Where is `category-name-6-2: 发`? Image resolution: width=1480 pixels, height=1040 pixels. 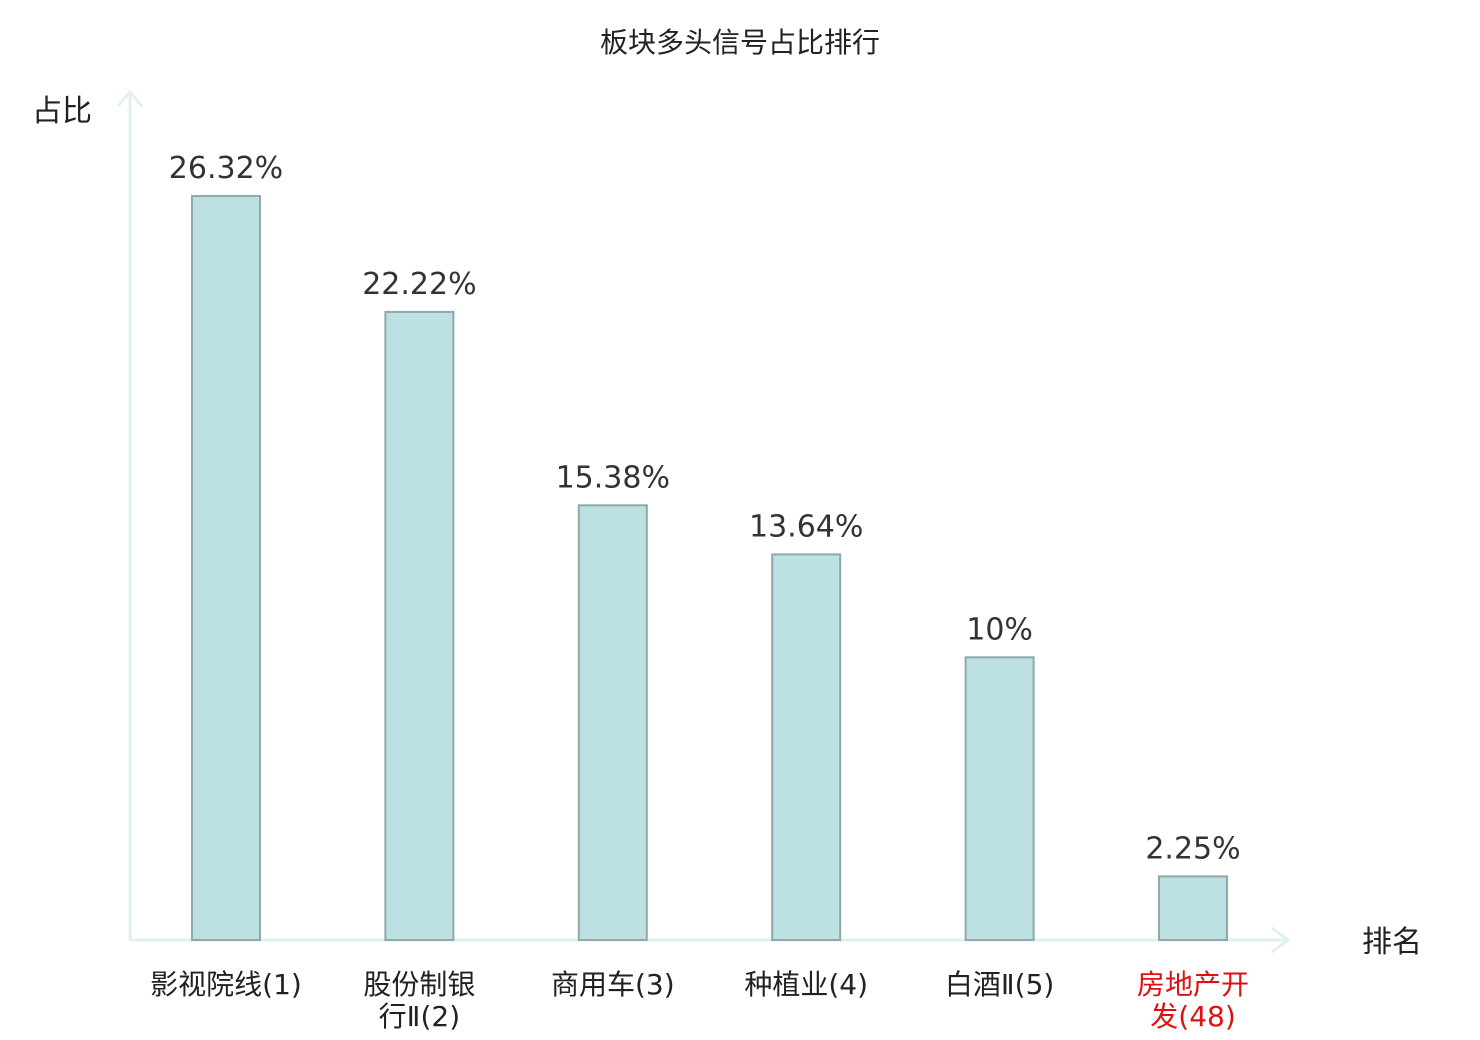
category-name-6-2: 发 is located at coordinates (1164, 1016).